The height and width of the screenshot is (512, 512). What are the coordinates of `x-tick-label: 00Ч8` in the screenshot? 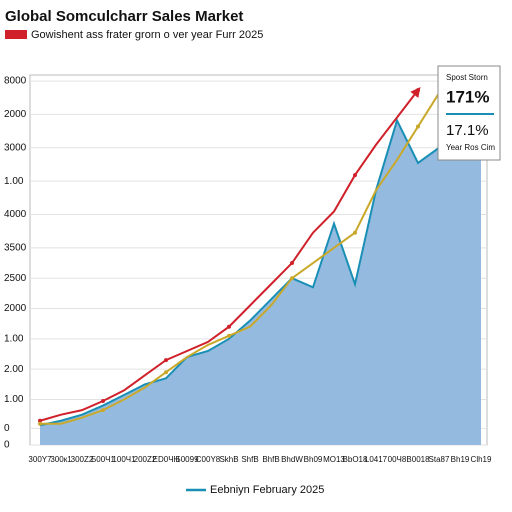 It's located at (397, 459).